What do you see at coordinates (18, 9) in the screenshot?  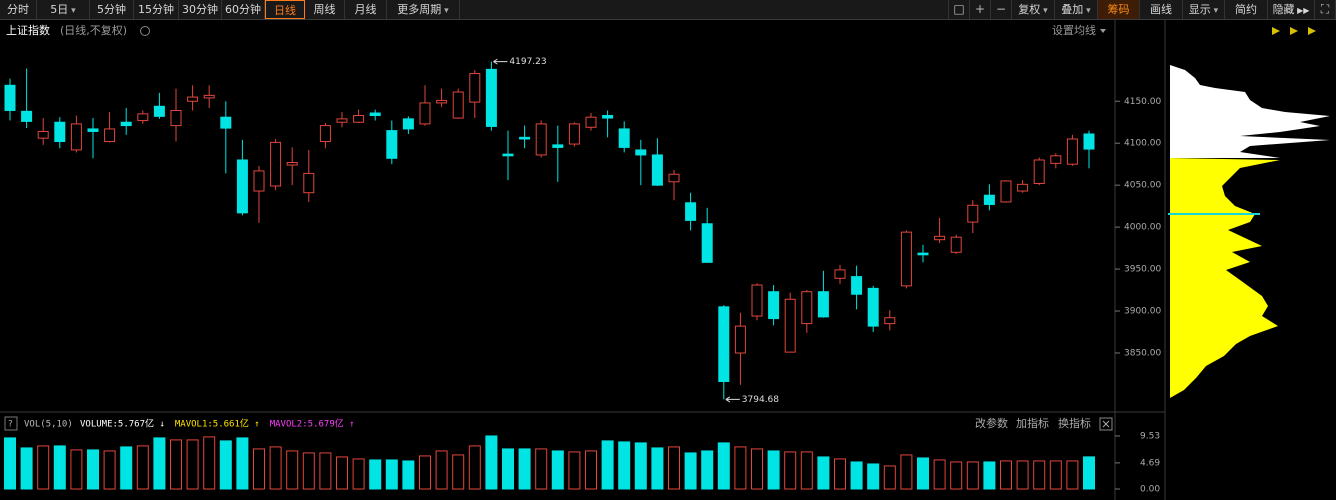 I see `period-button: 分时` at bounding box center [18, 9].